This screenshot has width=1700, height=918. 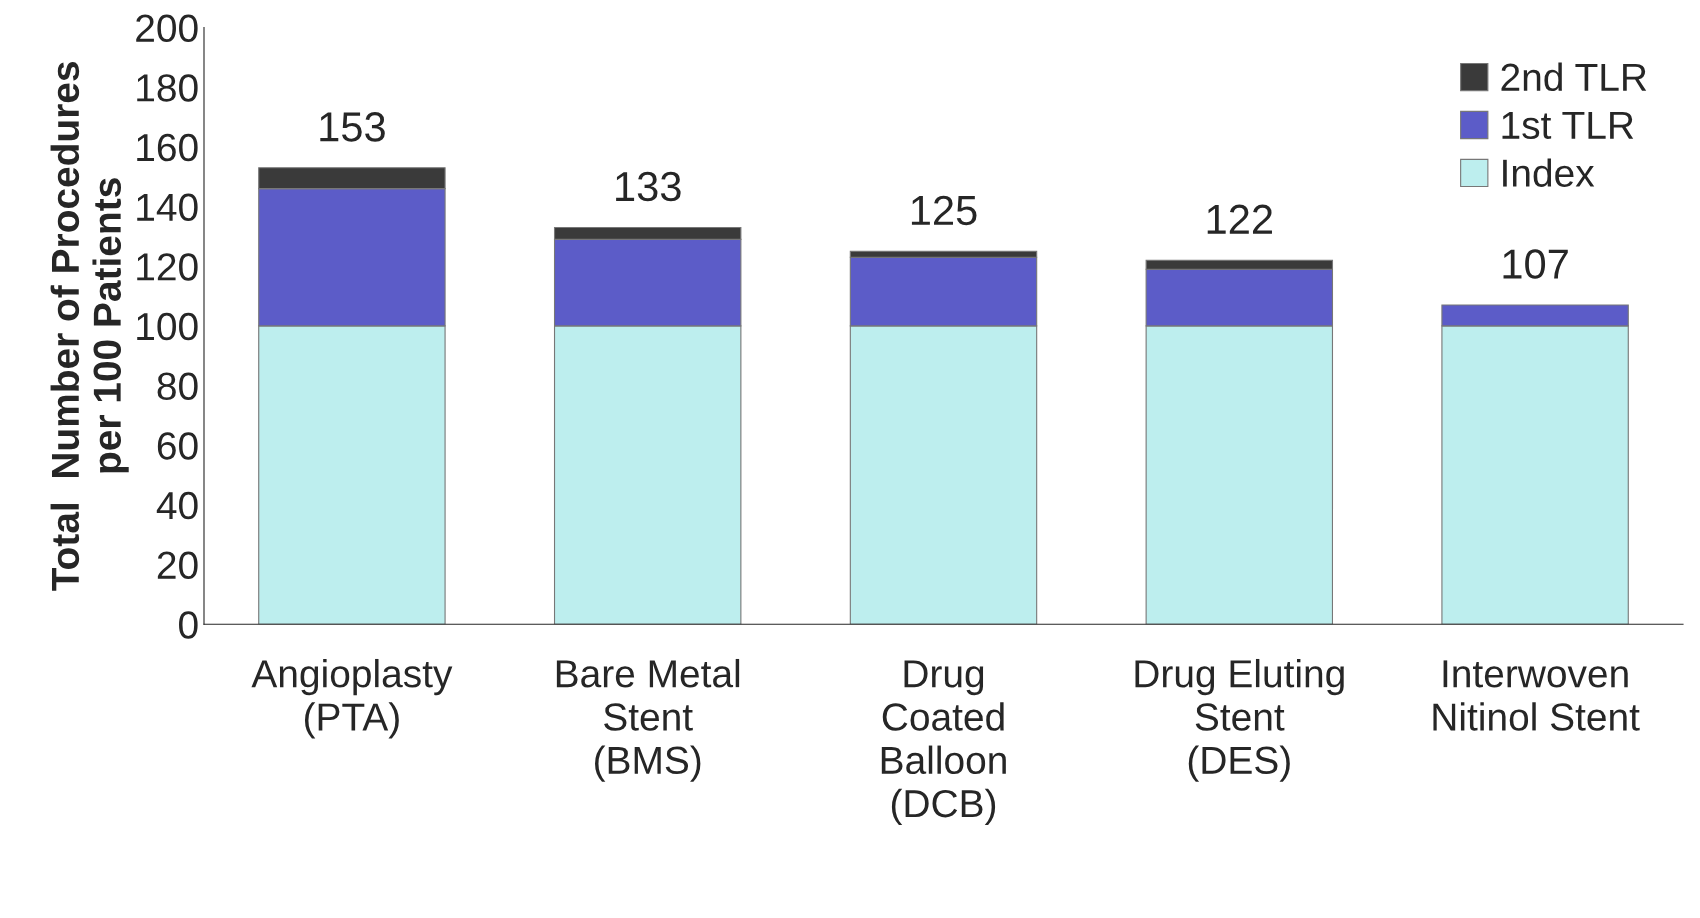 I want to click on legend-label: Index, so click(x=1549, y=172).